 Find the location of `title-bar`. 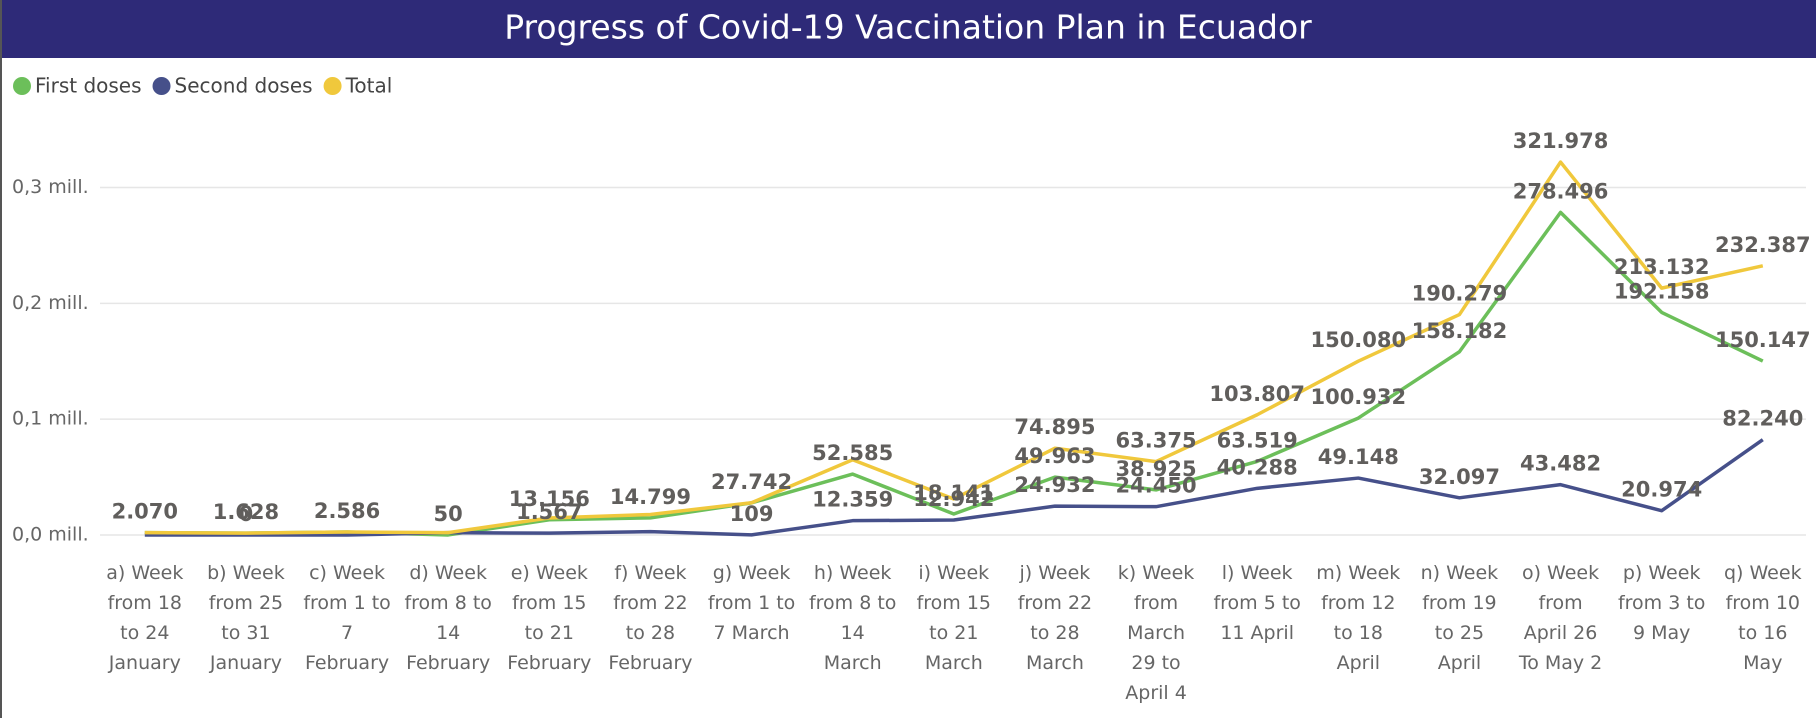

title-bar is located at coordinates (908, 29).